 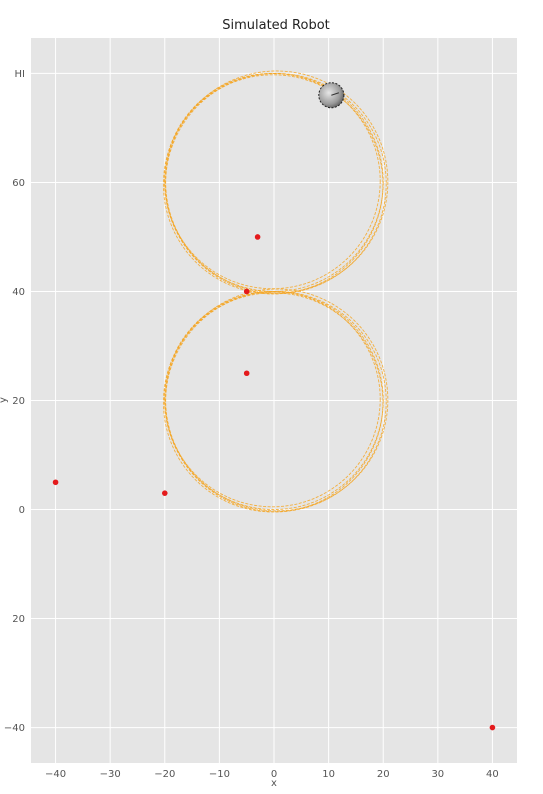 I want to click on y-tick-labels: −40 20 0 20 40 60 HI, so click(x=14, y=401).